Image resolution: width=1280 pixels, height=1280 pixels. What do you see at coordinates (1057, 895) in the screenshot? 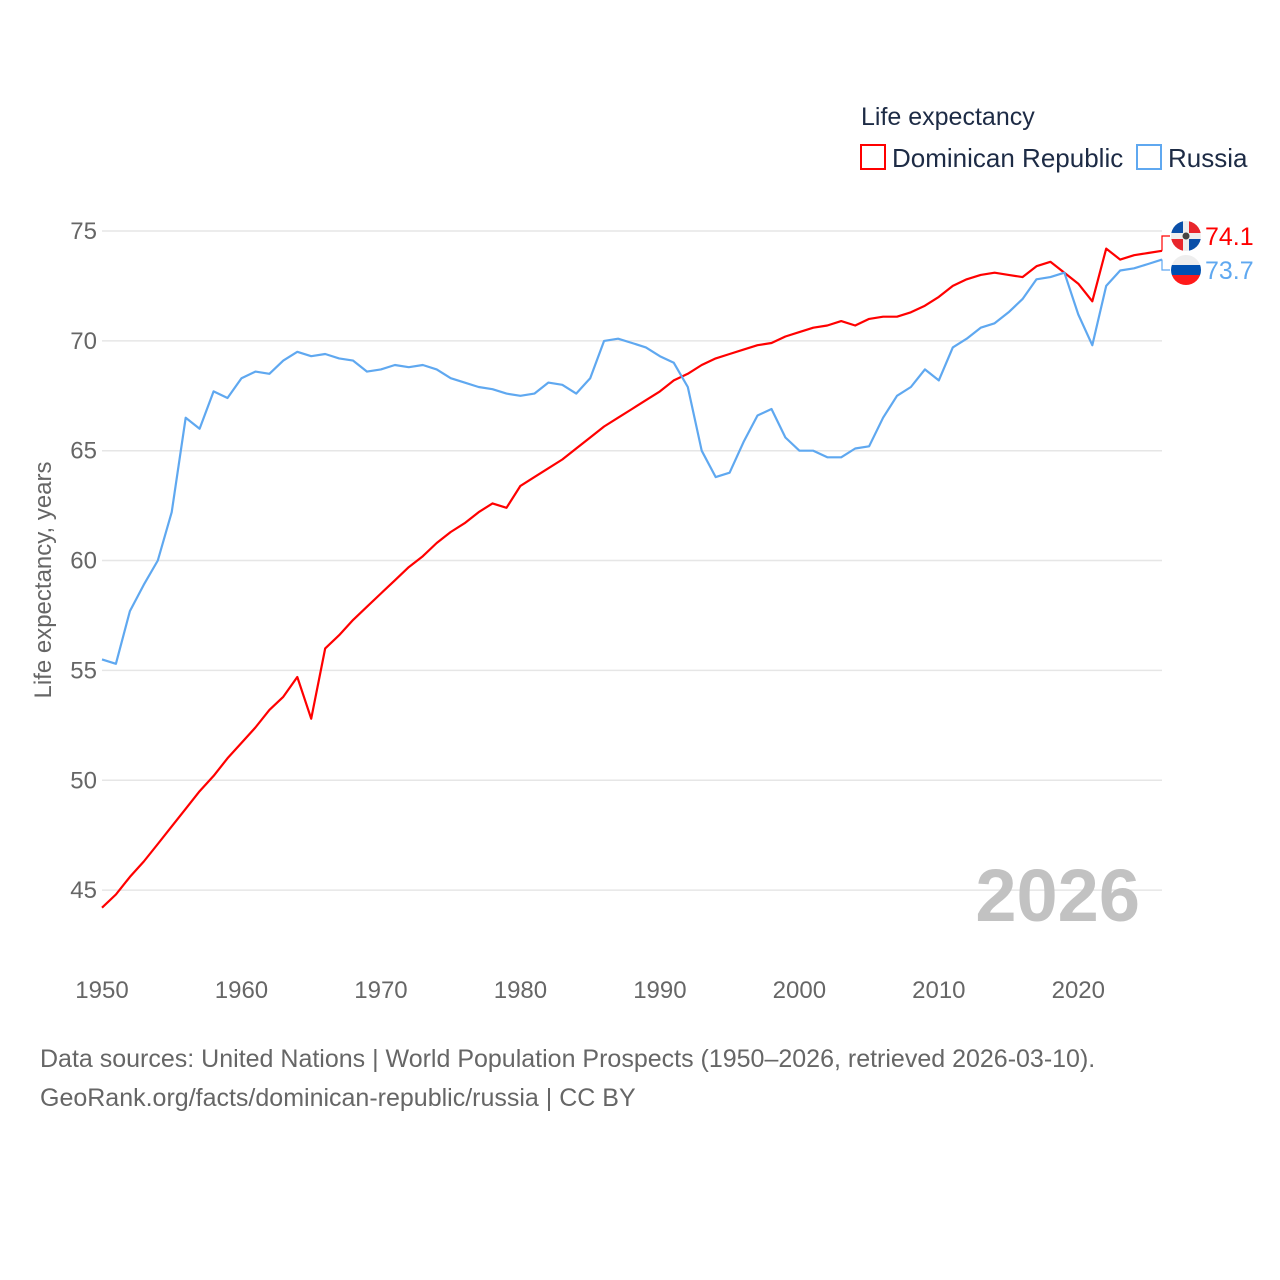
I see `current-year-watermark: 2026` at bounding box center [1057, 895].